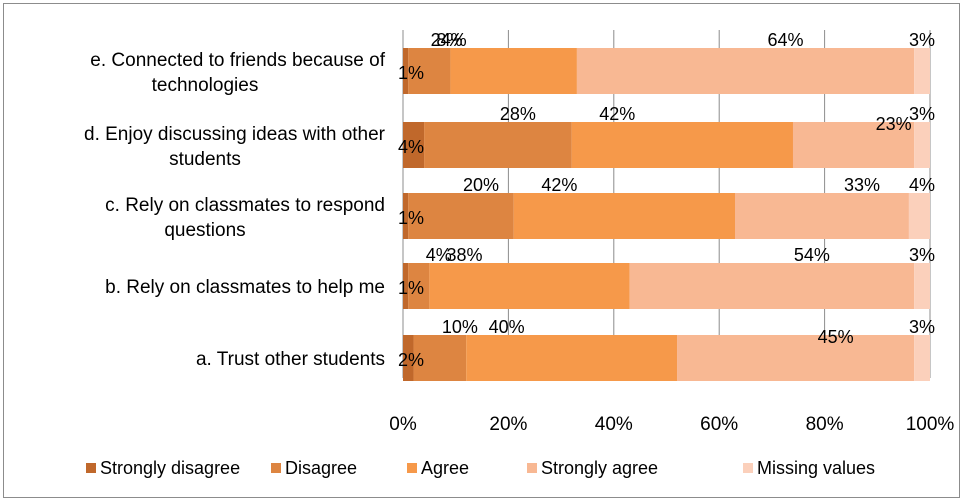 The image size is (964, 504). Describe the element at coordinates (205, 159) in the screenshot. I see `category-label-line: students` at that location.